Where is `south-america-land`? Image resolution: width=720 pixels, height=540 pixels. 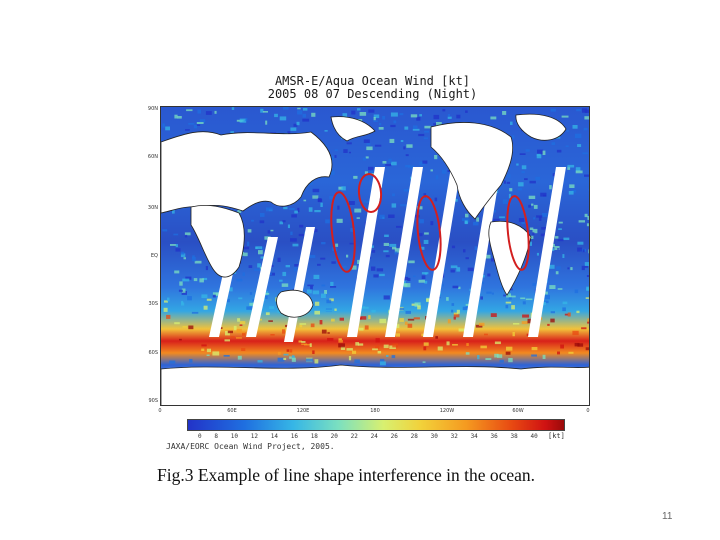 south-america-land is located at coordinates (510, 258).